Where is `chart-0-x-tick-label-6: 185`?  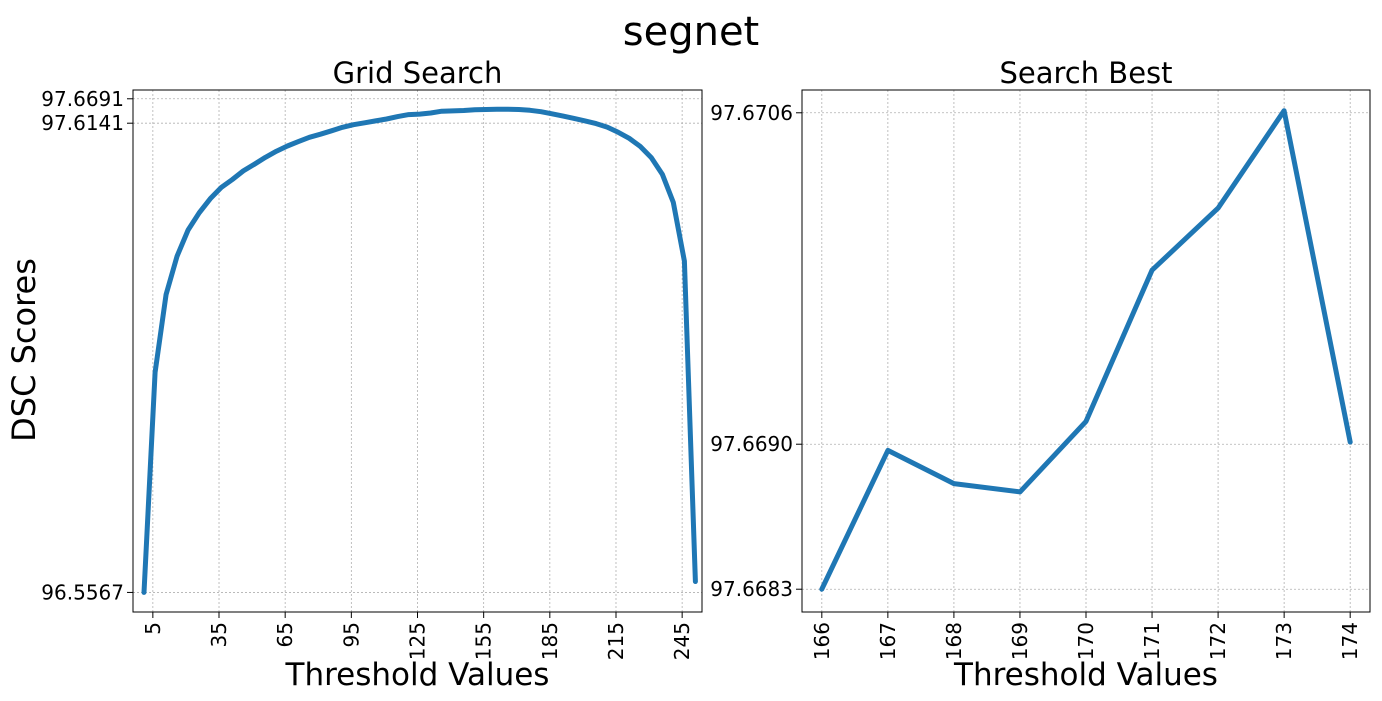
chart-0-x-tick-label-6: 185 is located at coordinates (550, 641).